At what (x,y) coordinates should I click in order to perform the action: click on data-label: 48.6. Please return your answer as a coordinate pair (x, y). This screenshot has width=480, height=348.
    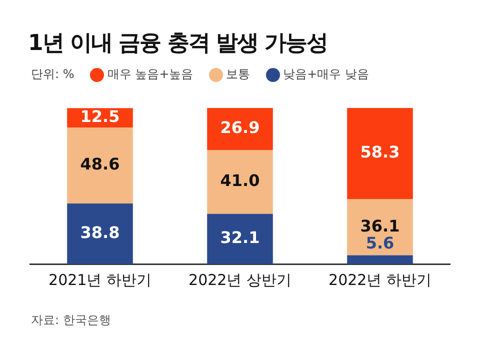
    Looking at the image, I should click on (100, 164).